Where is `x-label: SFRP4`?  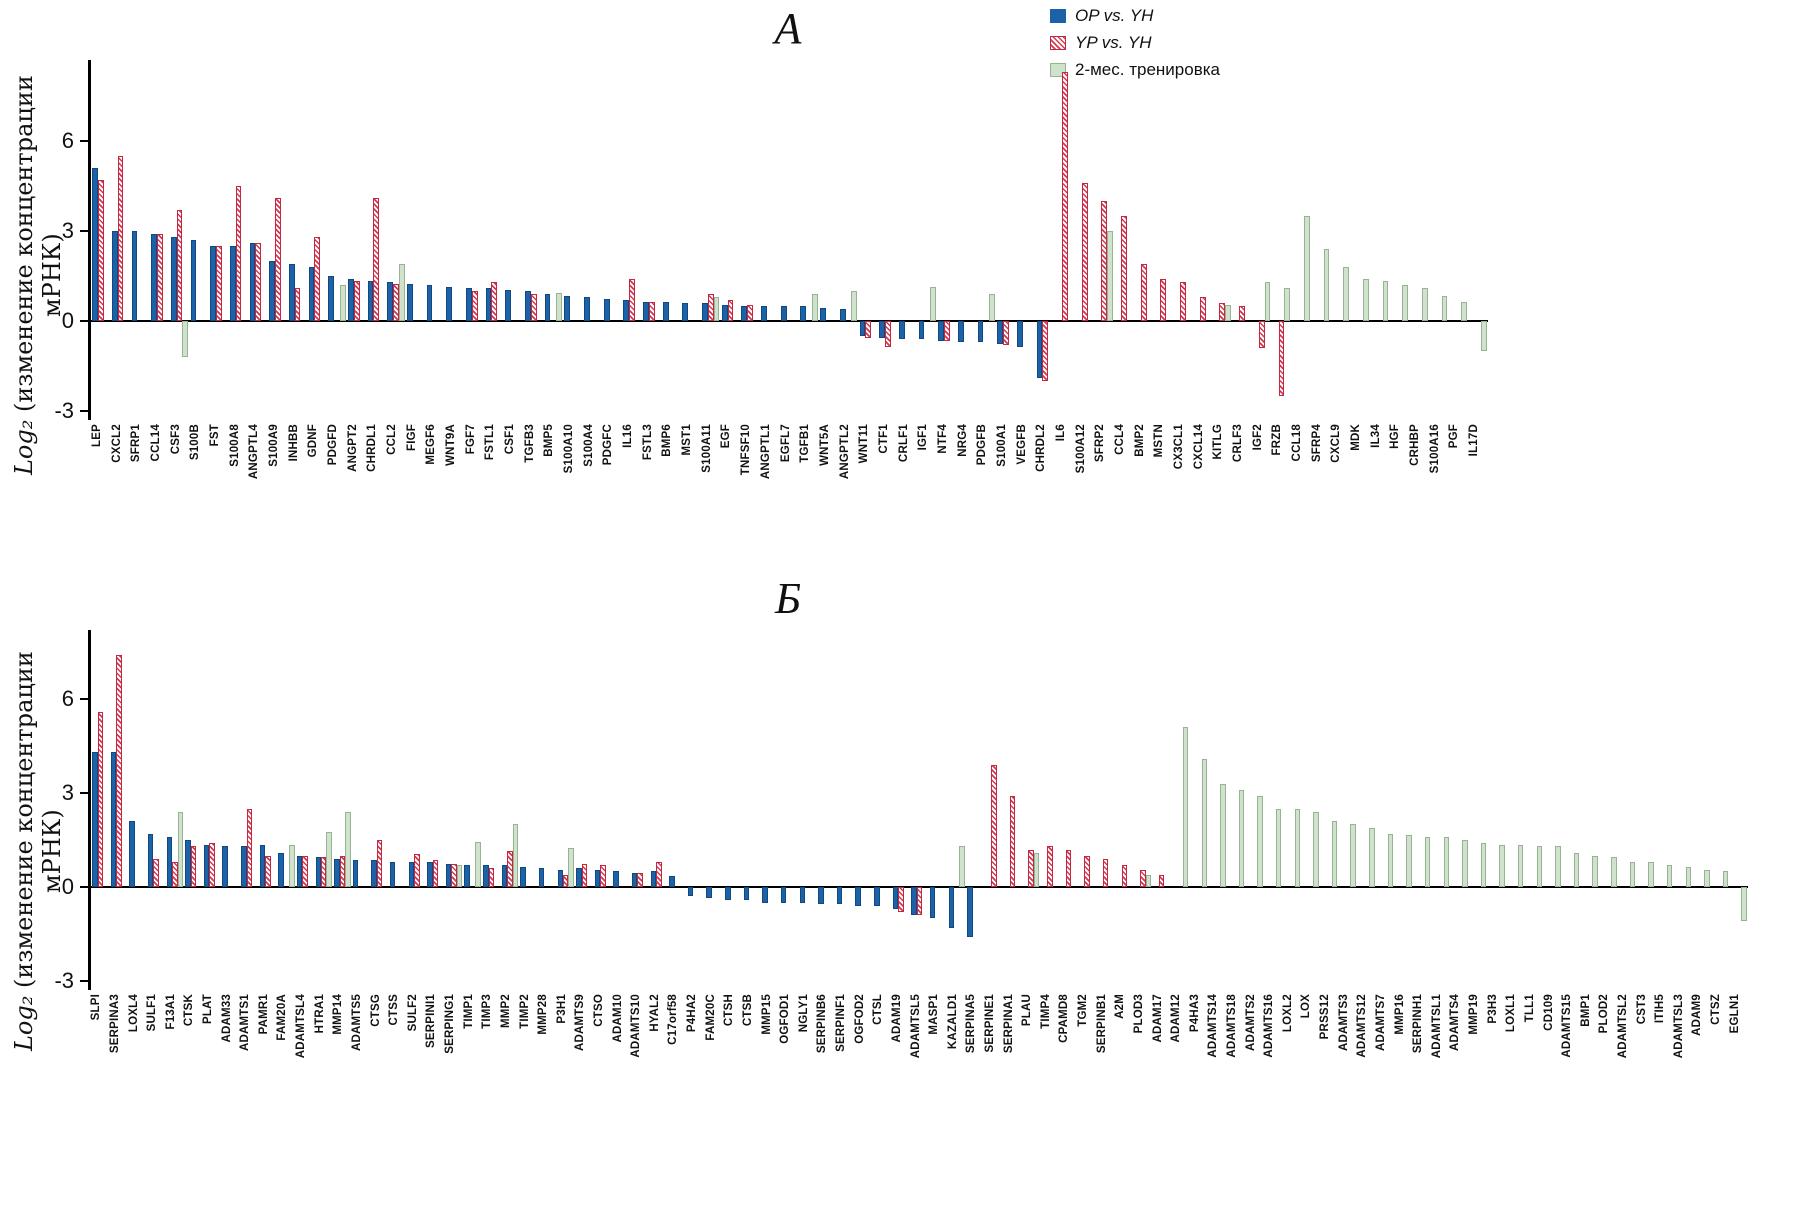 x-label: SFRP4 is located at coordinates (1316, 443).